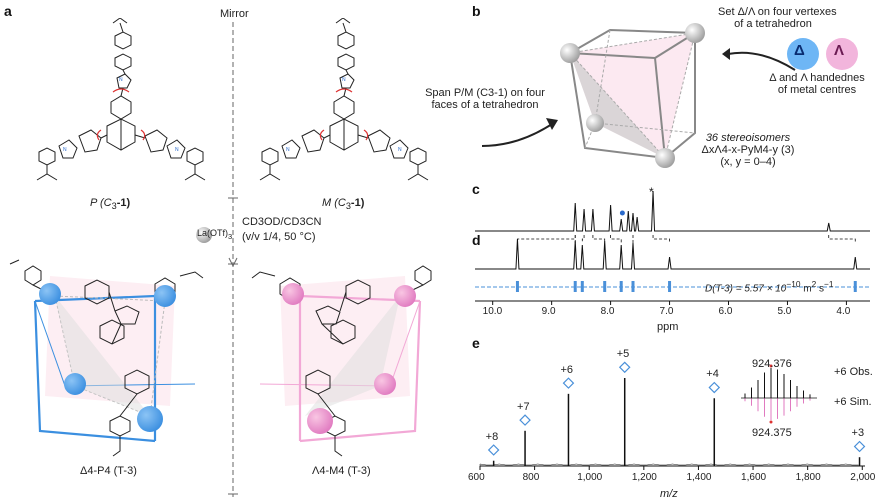 The image size is (877, 503). I want to click on mz-tick-label: 800, so click(531, 477).